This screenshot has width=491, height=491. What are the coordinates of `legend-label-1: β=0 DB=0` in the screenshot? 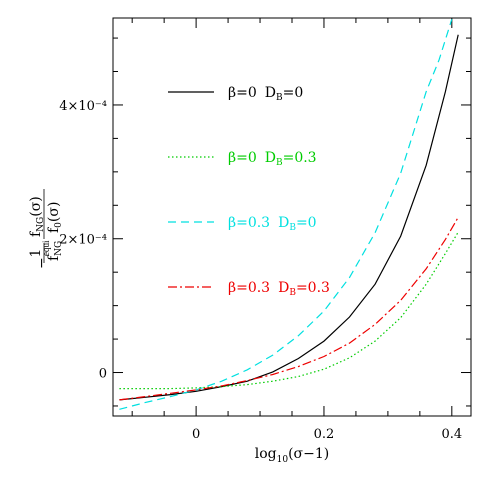 It's located at (265, 94).